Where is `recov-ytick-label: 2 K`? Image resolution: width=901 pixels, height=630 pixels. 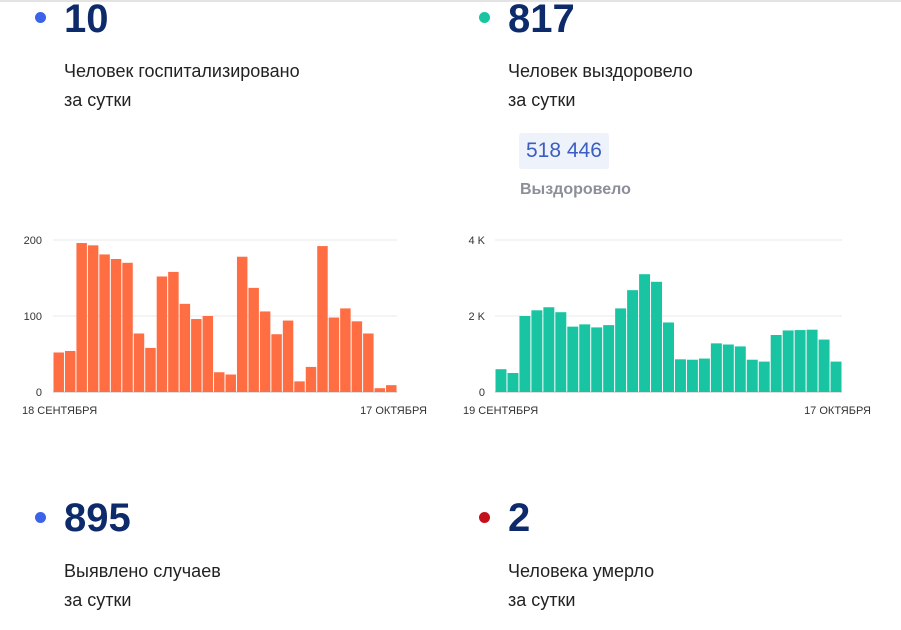 recov-ytick-label: 2 K is located at coordinates (476, 317).